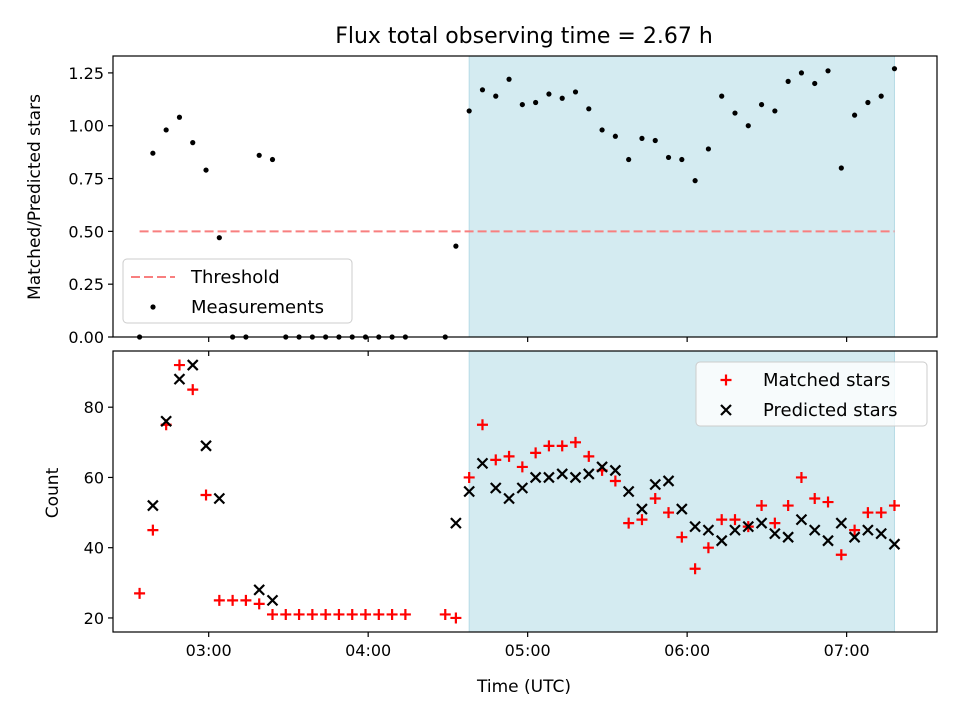 Image resolution: width=960 pixels, height=724 pixels. I want to click on x-tick-label: 07:00, so click(847, 650).